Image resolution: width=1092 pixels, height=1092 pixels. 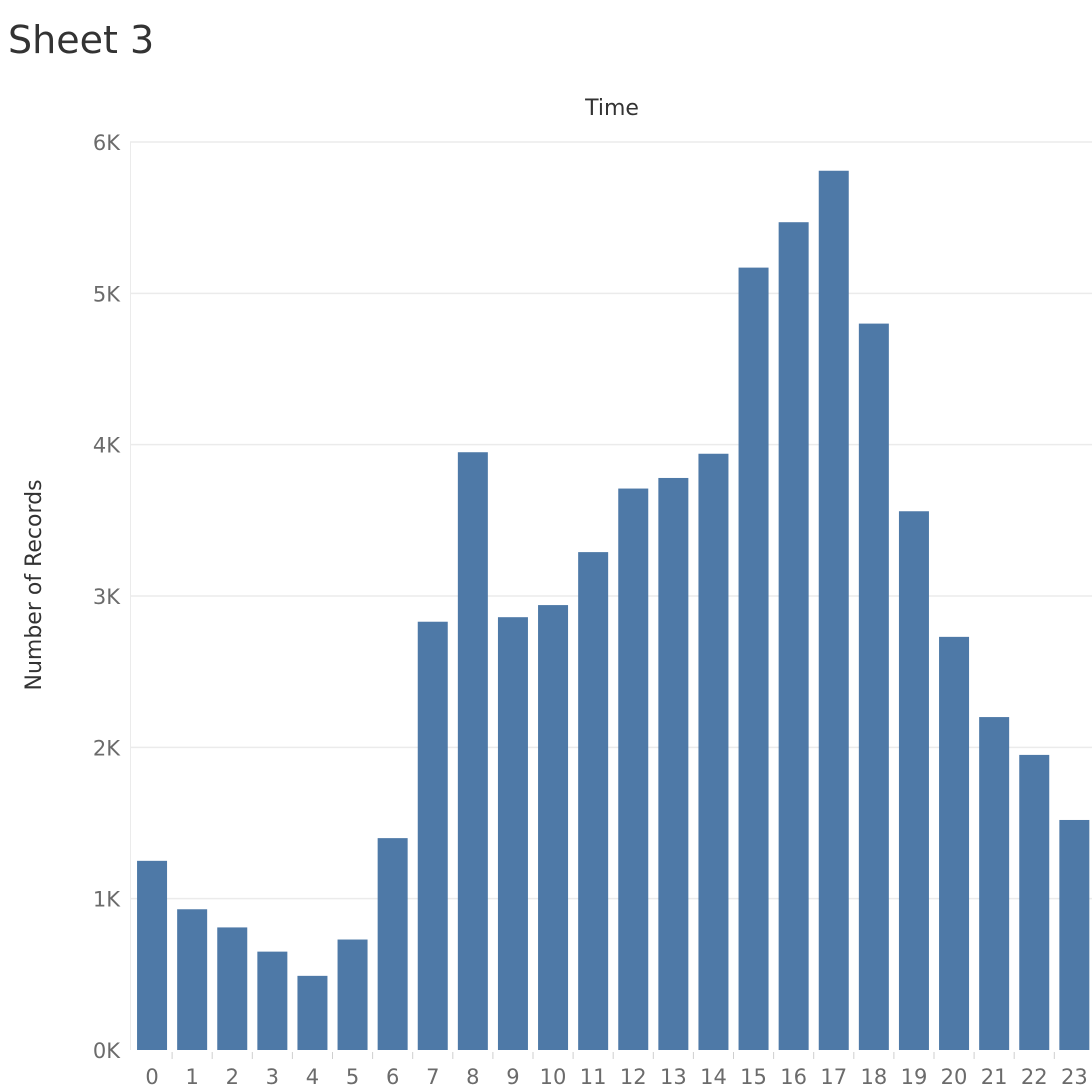 I want to click on sheet-title: Sheet 3, so click(x=81, y=40).